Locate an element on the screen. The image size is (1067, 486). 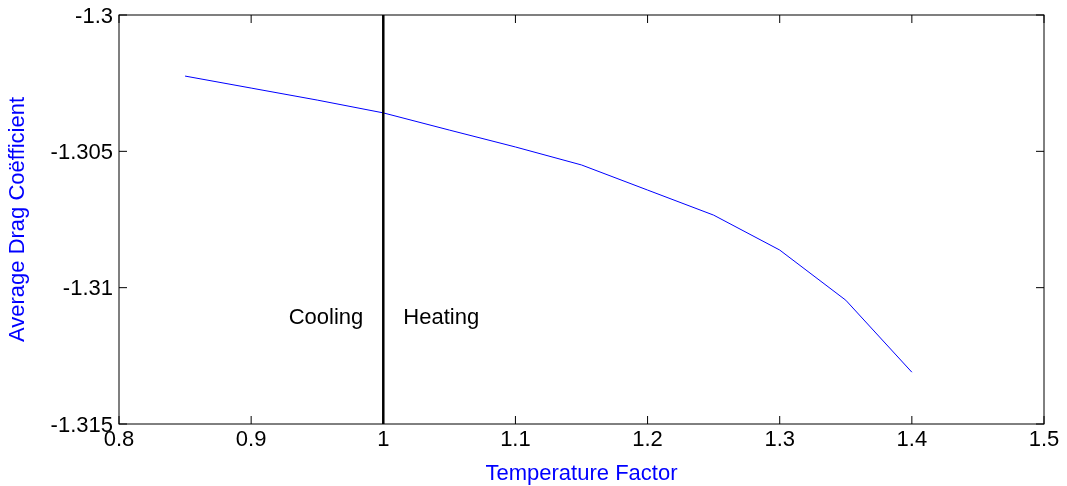
y-tick-label: -1.31 is located at coordinates (87, 288).